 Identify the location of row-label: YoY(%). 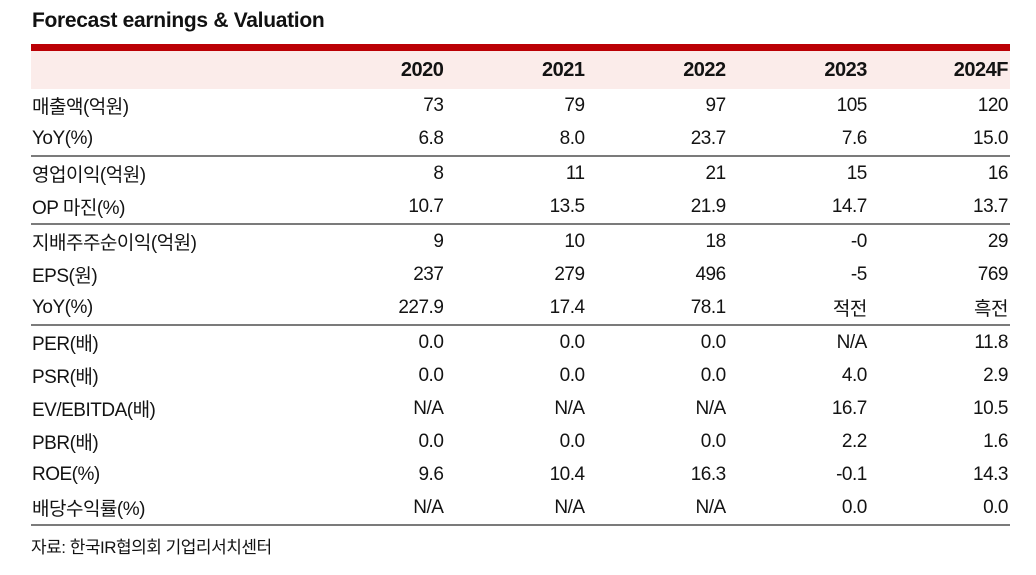
(62, 307).